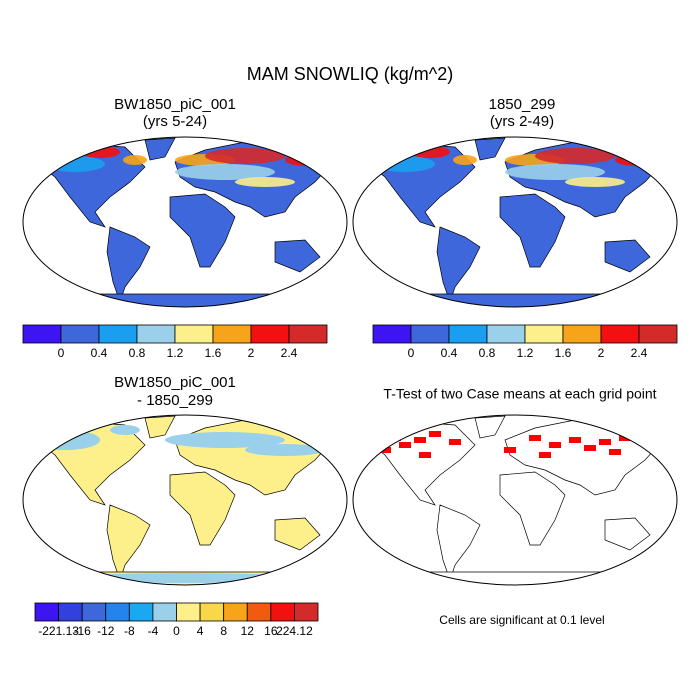 The width and height of the screenshot is (700, 700). What do you see at coordinates (129, 631) in the screenshot?
I see `colorbar-label: -8` at bounding box center [129, 631].